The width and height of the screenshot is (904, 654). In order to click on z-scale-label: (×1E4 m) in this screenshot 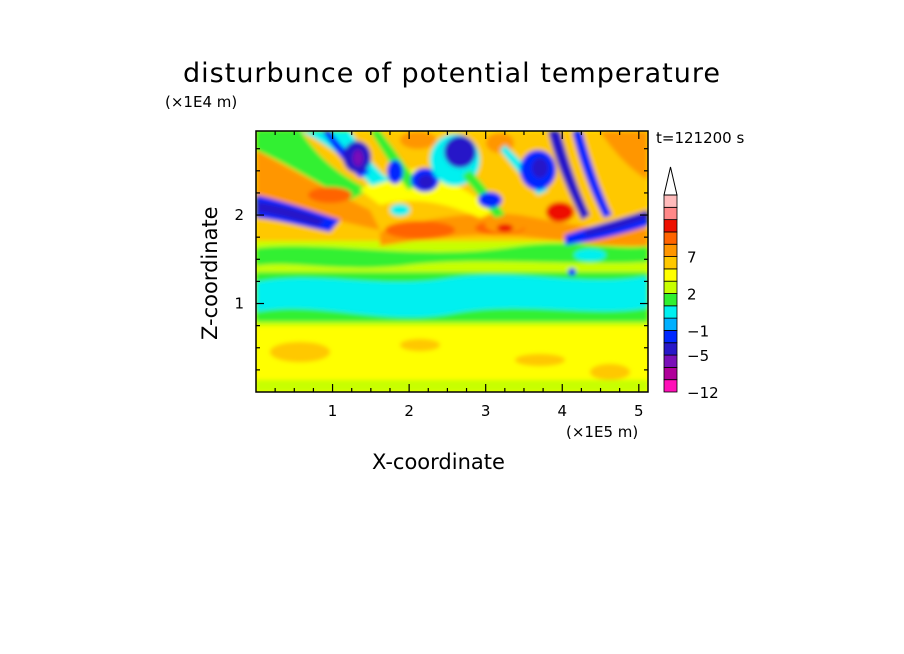, I will do `click(201, 102)`.